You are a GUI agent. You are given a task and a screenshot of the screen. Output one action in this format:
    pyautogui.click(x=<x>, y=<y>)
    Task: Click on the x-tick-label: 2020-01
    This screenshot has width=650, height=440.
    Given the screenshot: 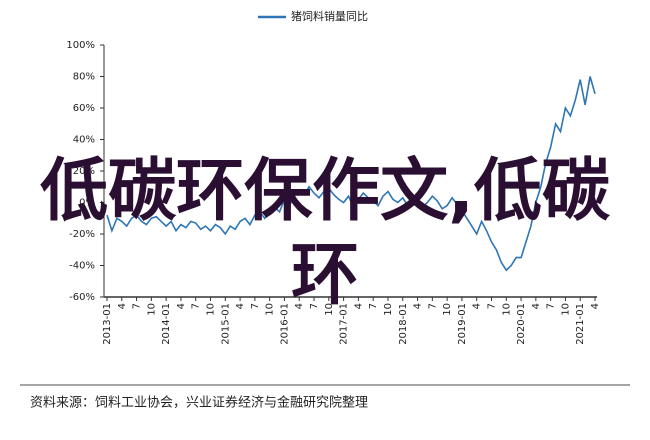 What is the action you would take?
    pyautogui.click(x=521, y=324)
    